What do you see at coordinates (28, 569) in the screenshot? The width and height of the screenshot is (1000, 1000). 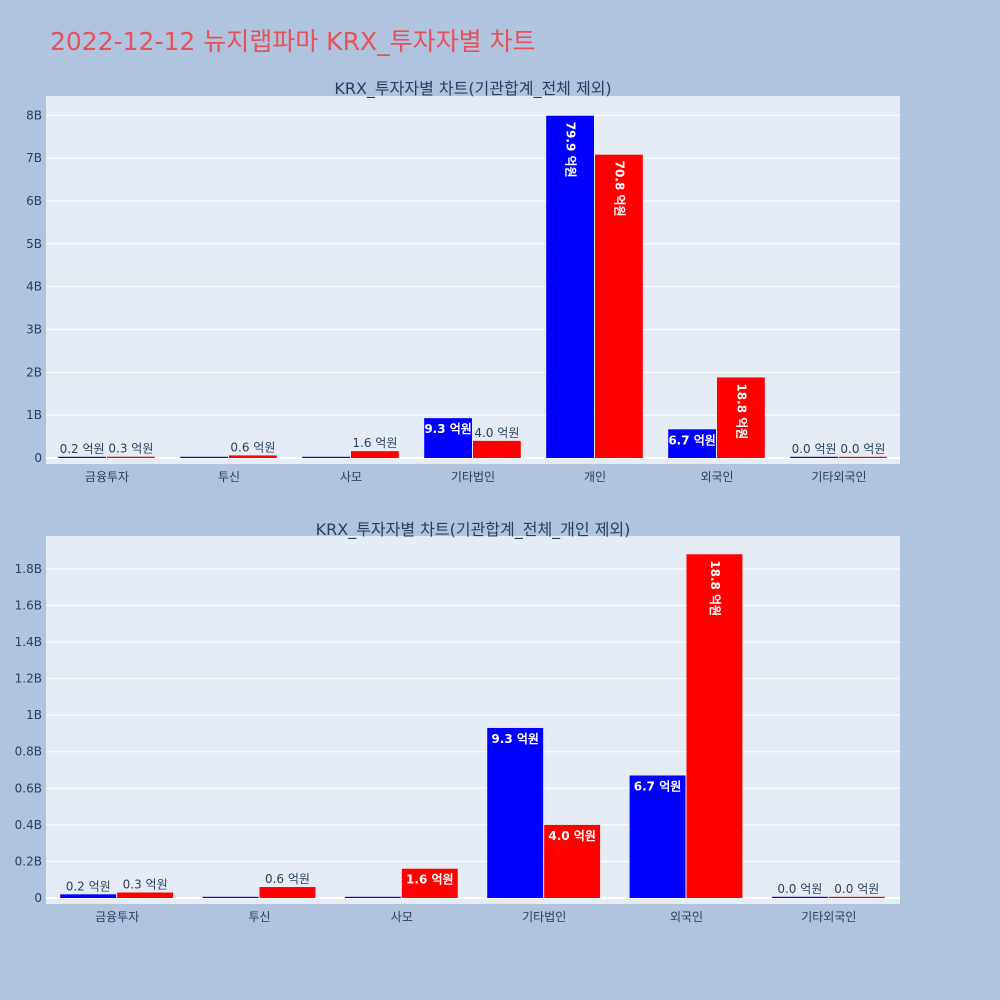 I see `chart-1-y-tick-label: 1.8B` at bounding box center [28, 569].